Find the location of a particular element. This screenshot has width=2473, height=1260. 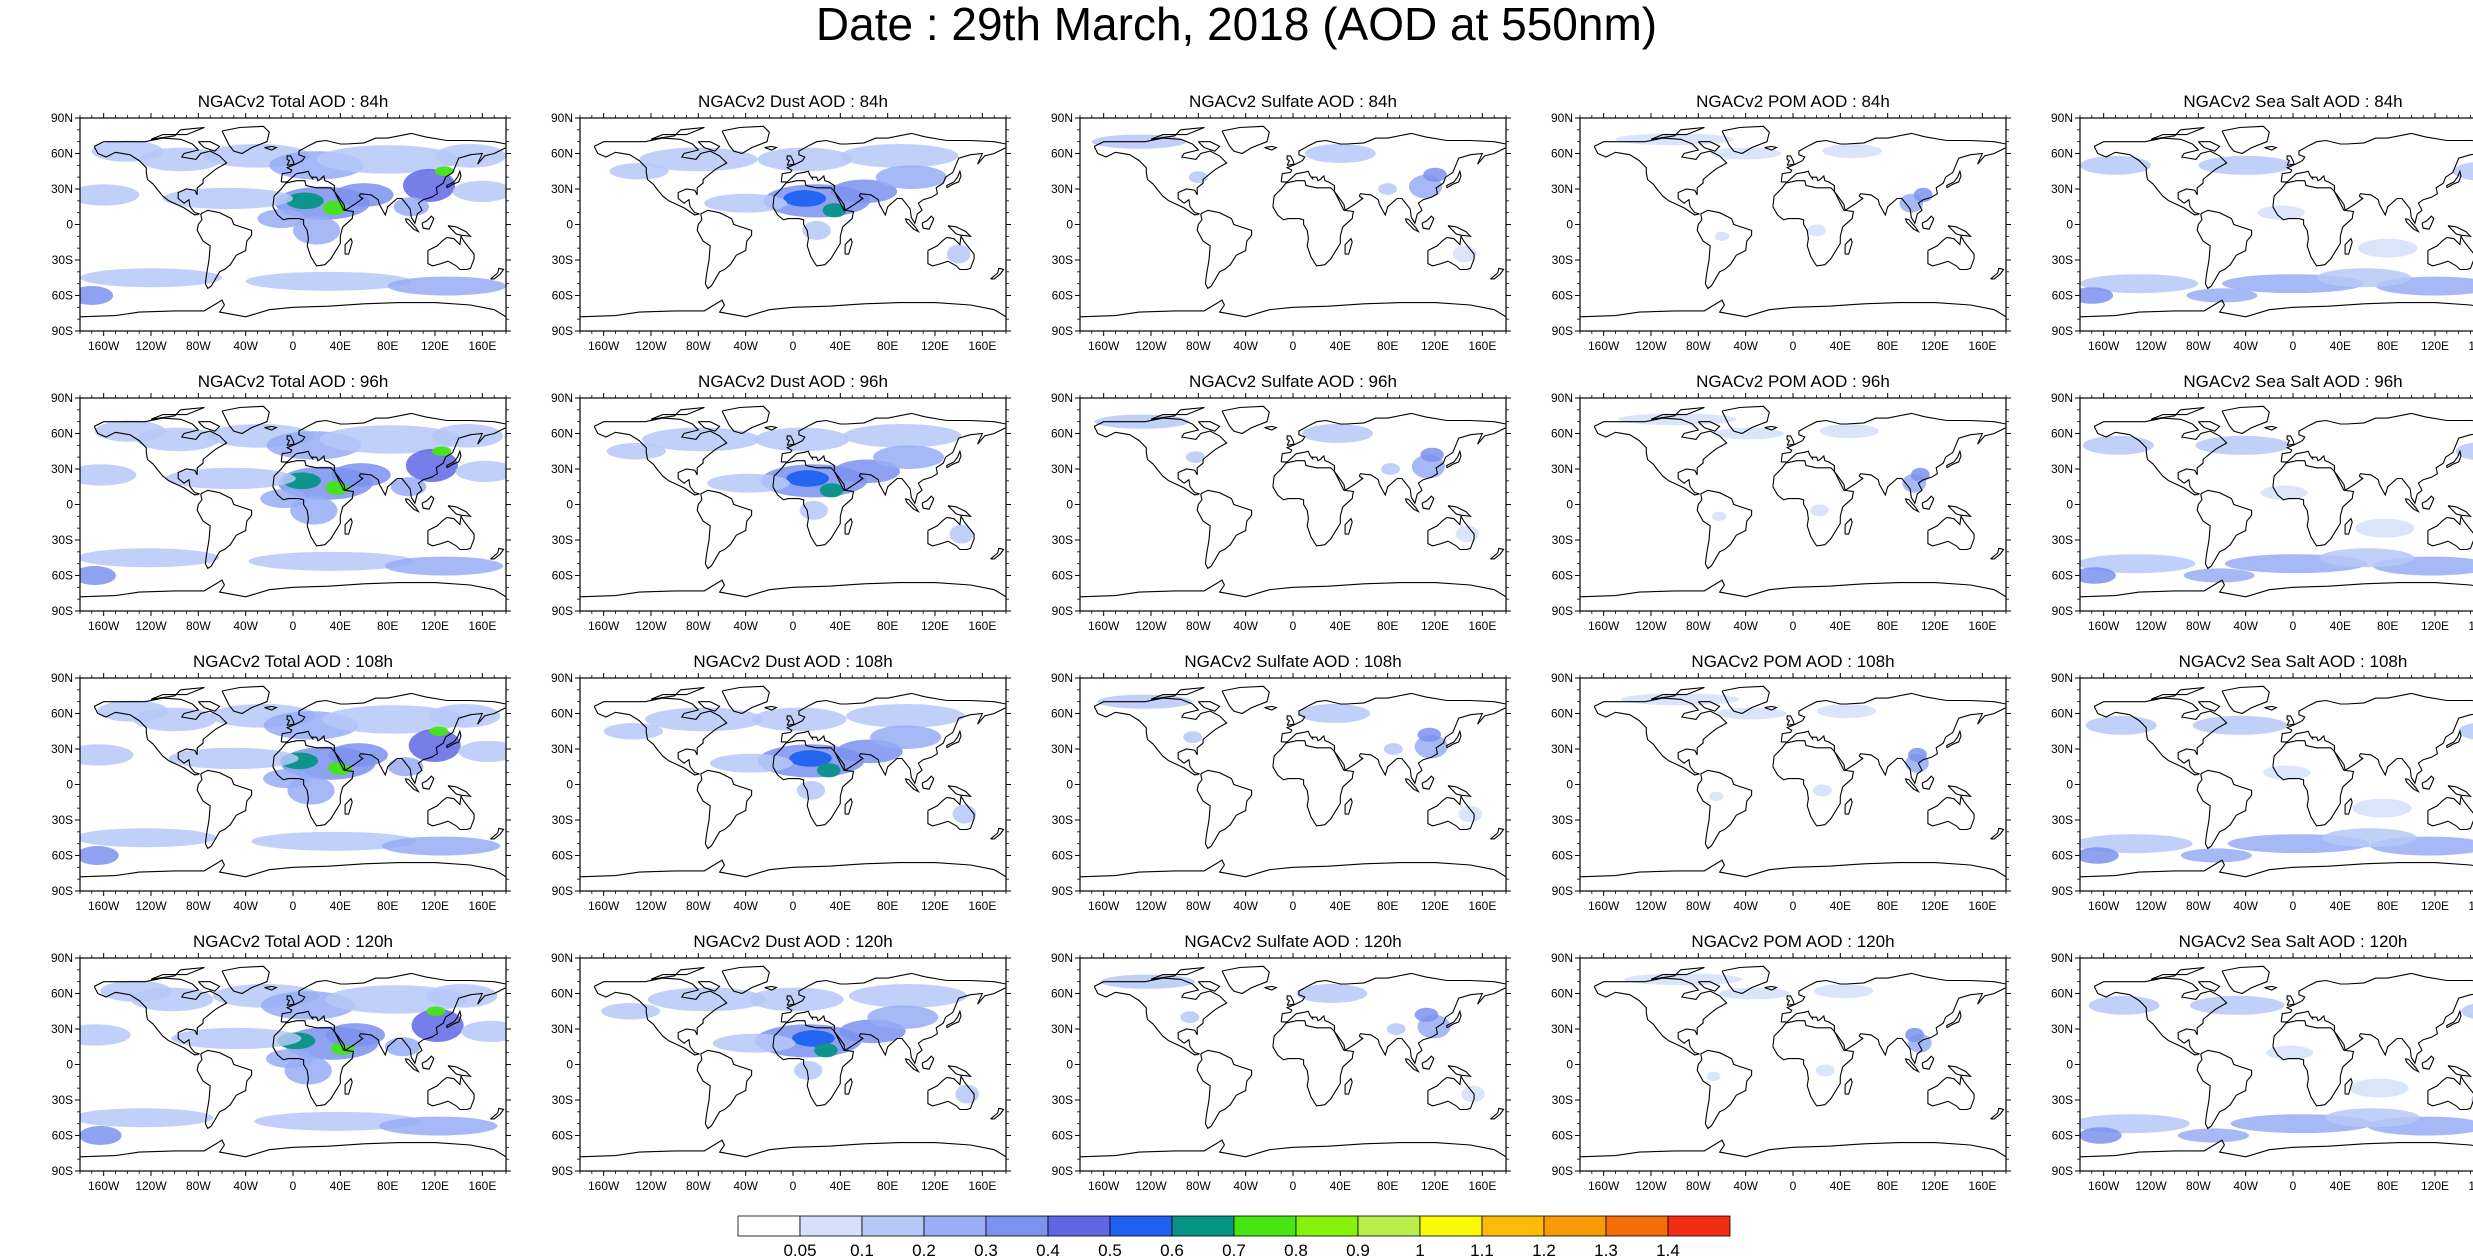

lat-label: 90N is located at coordinates (1062, 398).